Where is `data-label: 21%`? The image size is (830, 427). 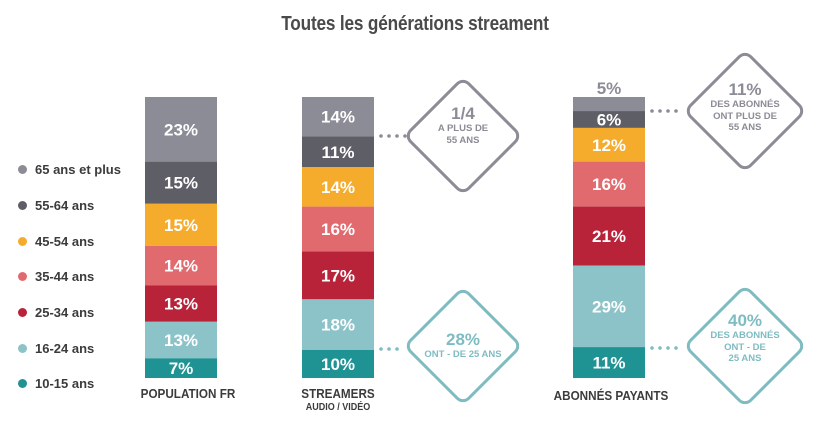
data-label: 21% is located at coordinates (609, 236).